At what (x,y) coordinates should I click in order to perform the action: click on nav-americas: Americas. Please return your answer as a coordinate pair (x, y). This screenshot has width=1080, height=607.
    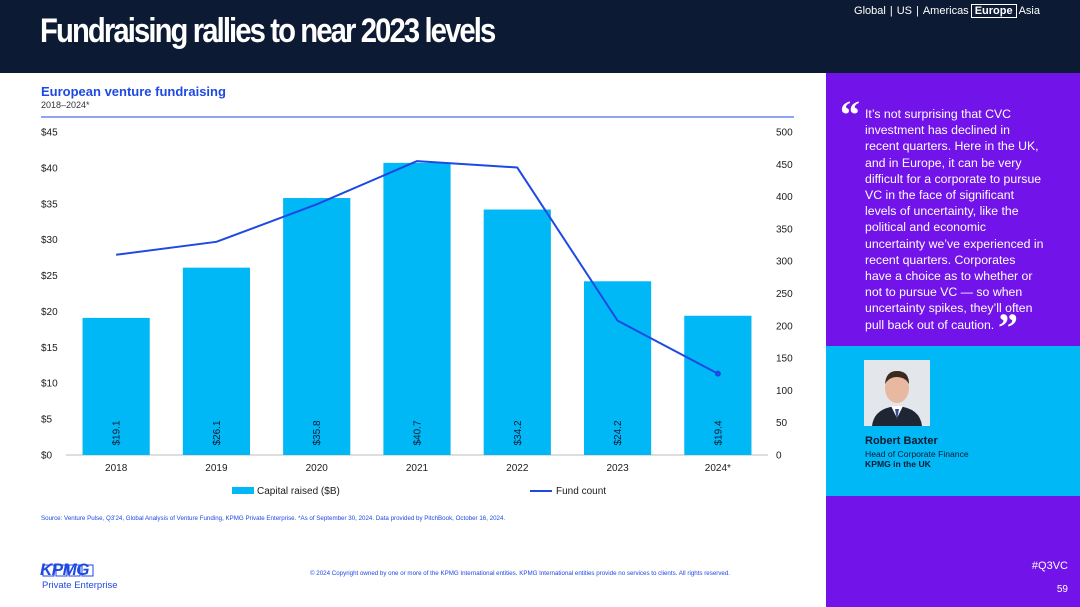
    Looking at the image, I should click on (945, 11).